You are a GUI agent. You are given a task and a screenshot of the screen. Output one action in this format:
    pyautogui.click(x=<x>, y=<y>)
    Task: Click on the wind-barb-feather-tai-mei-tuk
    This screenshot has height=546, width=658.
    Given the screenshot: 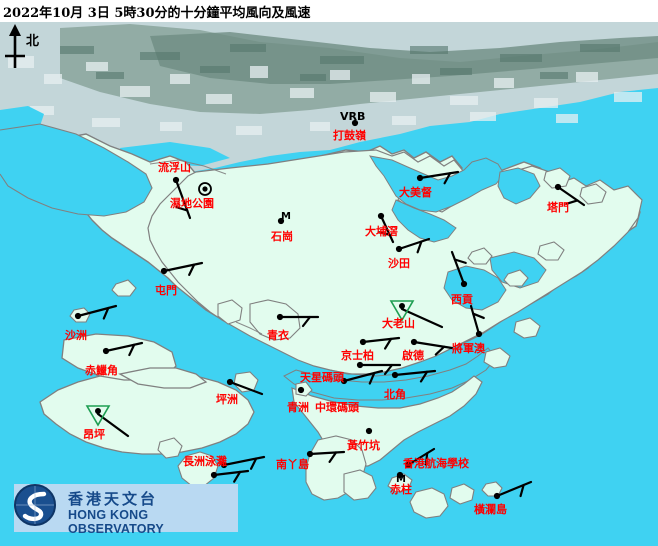 What is the action you would take?
    pyautogui.click(x=447, y=178)
    